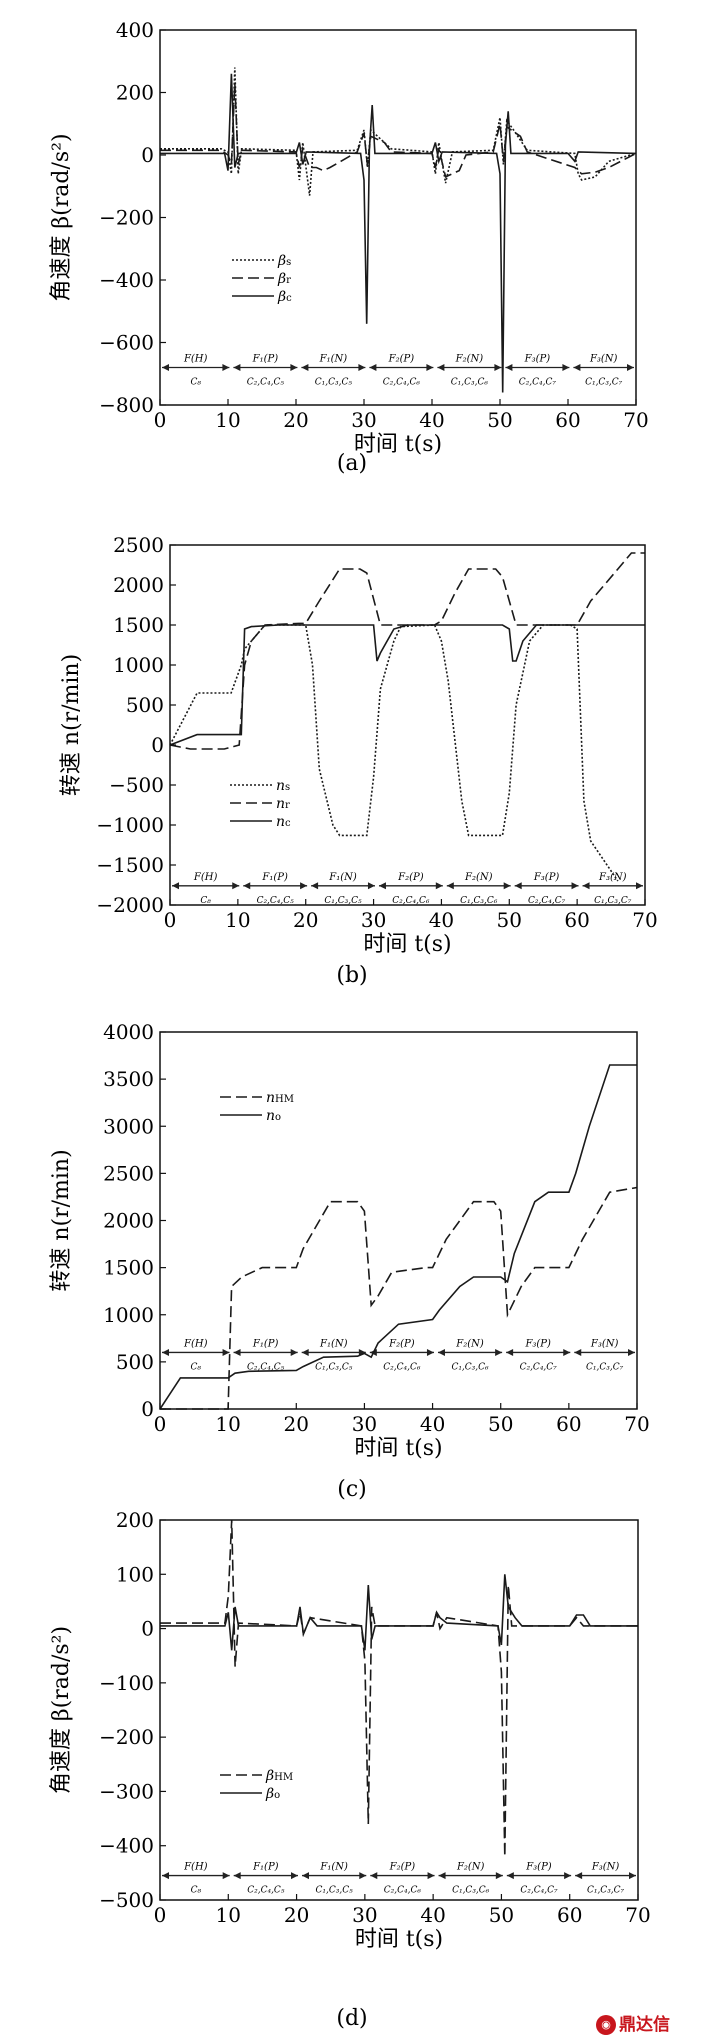 This screenshot has height=2041, width=704. Describe the element at coordinates (333, 1355) in the screenshot. I see `phase-3: F₁(N) C₁,C₃,C₅` at that location.